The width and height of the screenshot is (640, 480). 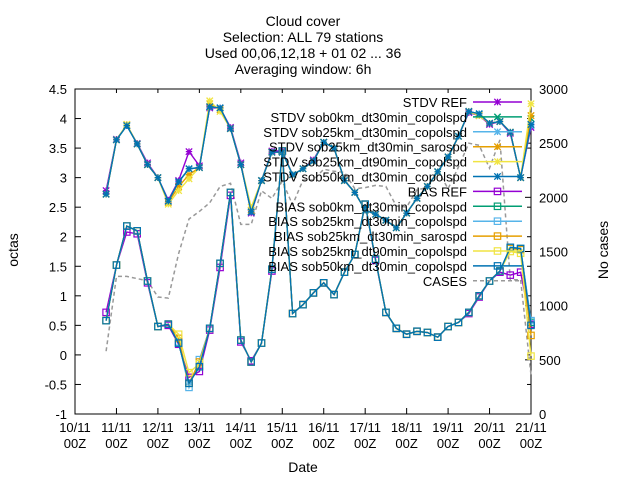 I want to click on legend-label: BIAS sob25km_dt30min_copolspd, so click(x=367, y=221).